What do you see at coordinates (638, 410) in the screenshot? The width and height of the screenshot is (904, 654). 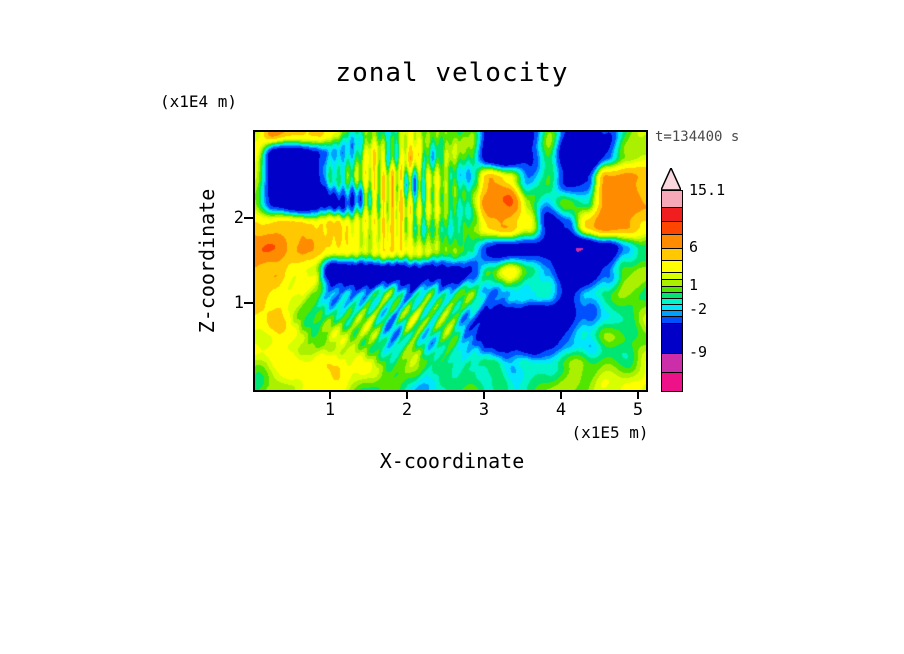 I see `x-axis-tick-label: 5` at bounding box center [638, 410].